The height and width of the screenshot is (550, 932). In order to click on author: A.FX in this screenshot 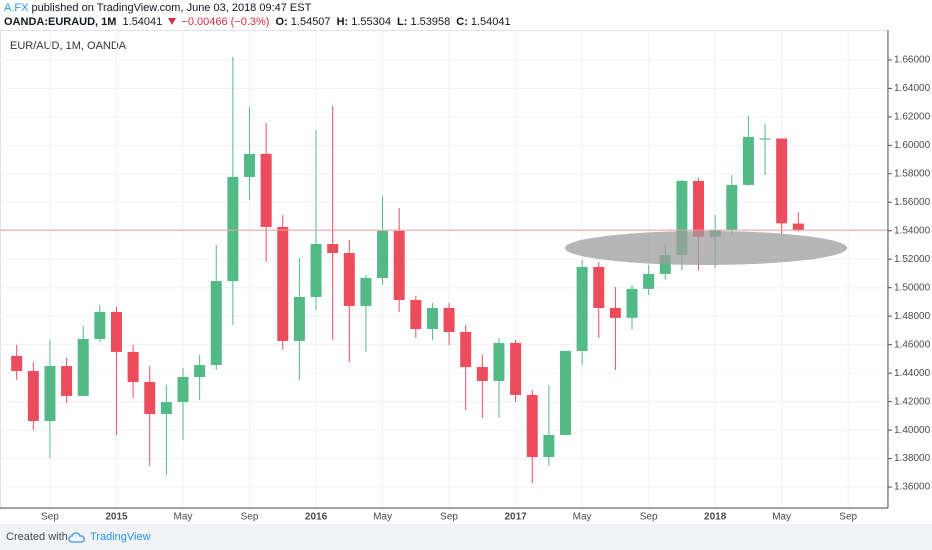, I will do `click(16, 8)`.